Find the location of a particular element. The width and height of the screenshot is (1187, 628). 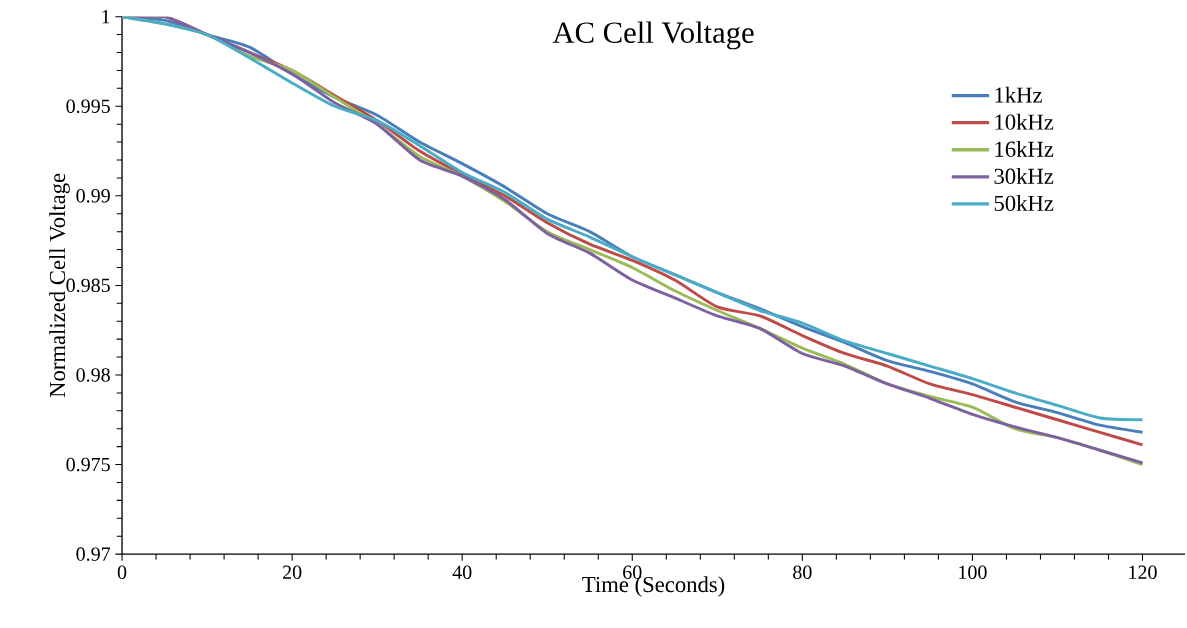

x-tick-label: 40 is located at coordinates (462, 572).